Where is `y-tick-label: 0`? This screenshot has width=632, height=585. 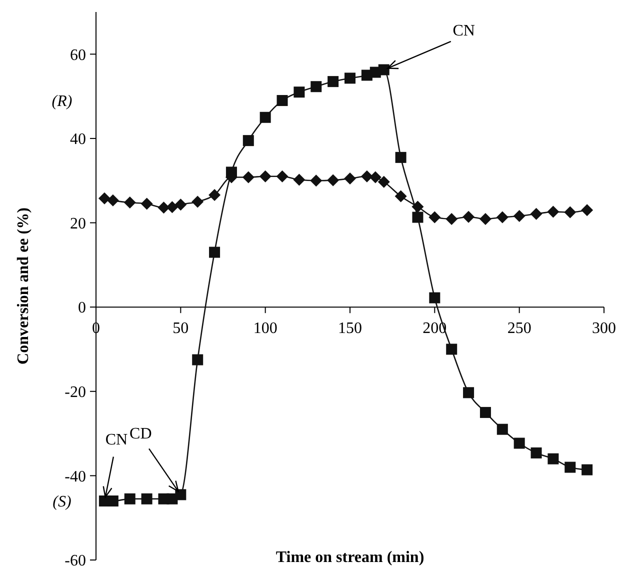 y-tick-label: 0 is located at coordinates (82, 308).